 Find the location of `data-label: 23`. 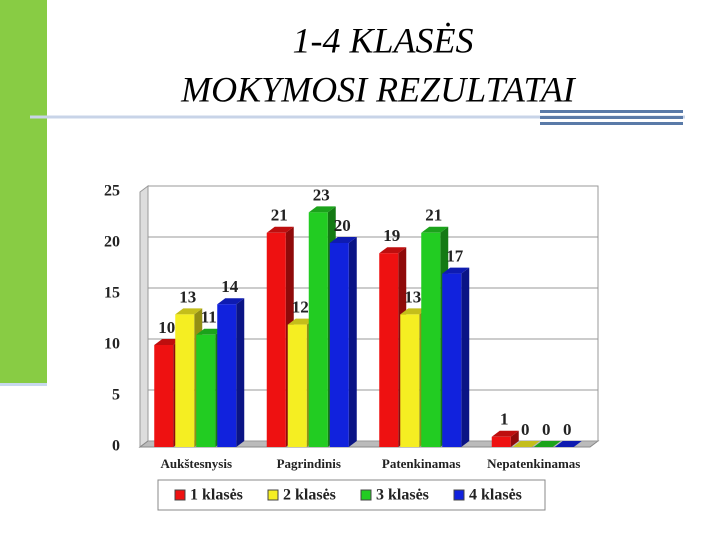

data-label: 23 is located at coordinates (321, 194).